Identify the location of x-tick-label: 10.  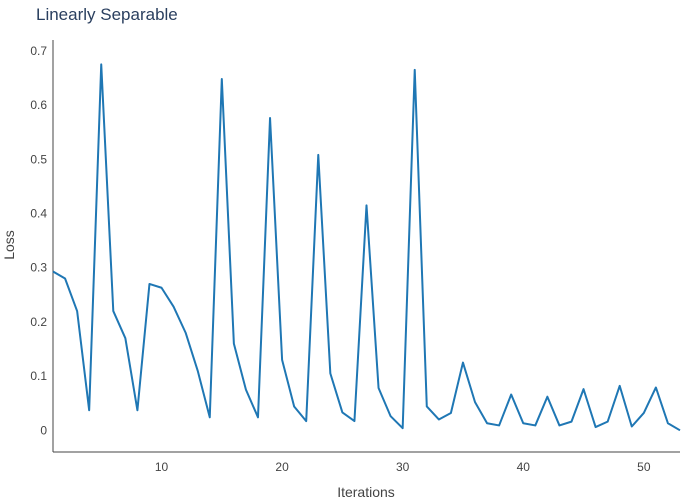
(162, 467).